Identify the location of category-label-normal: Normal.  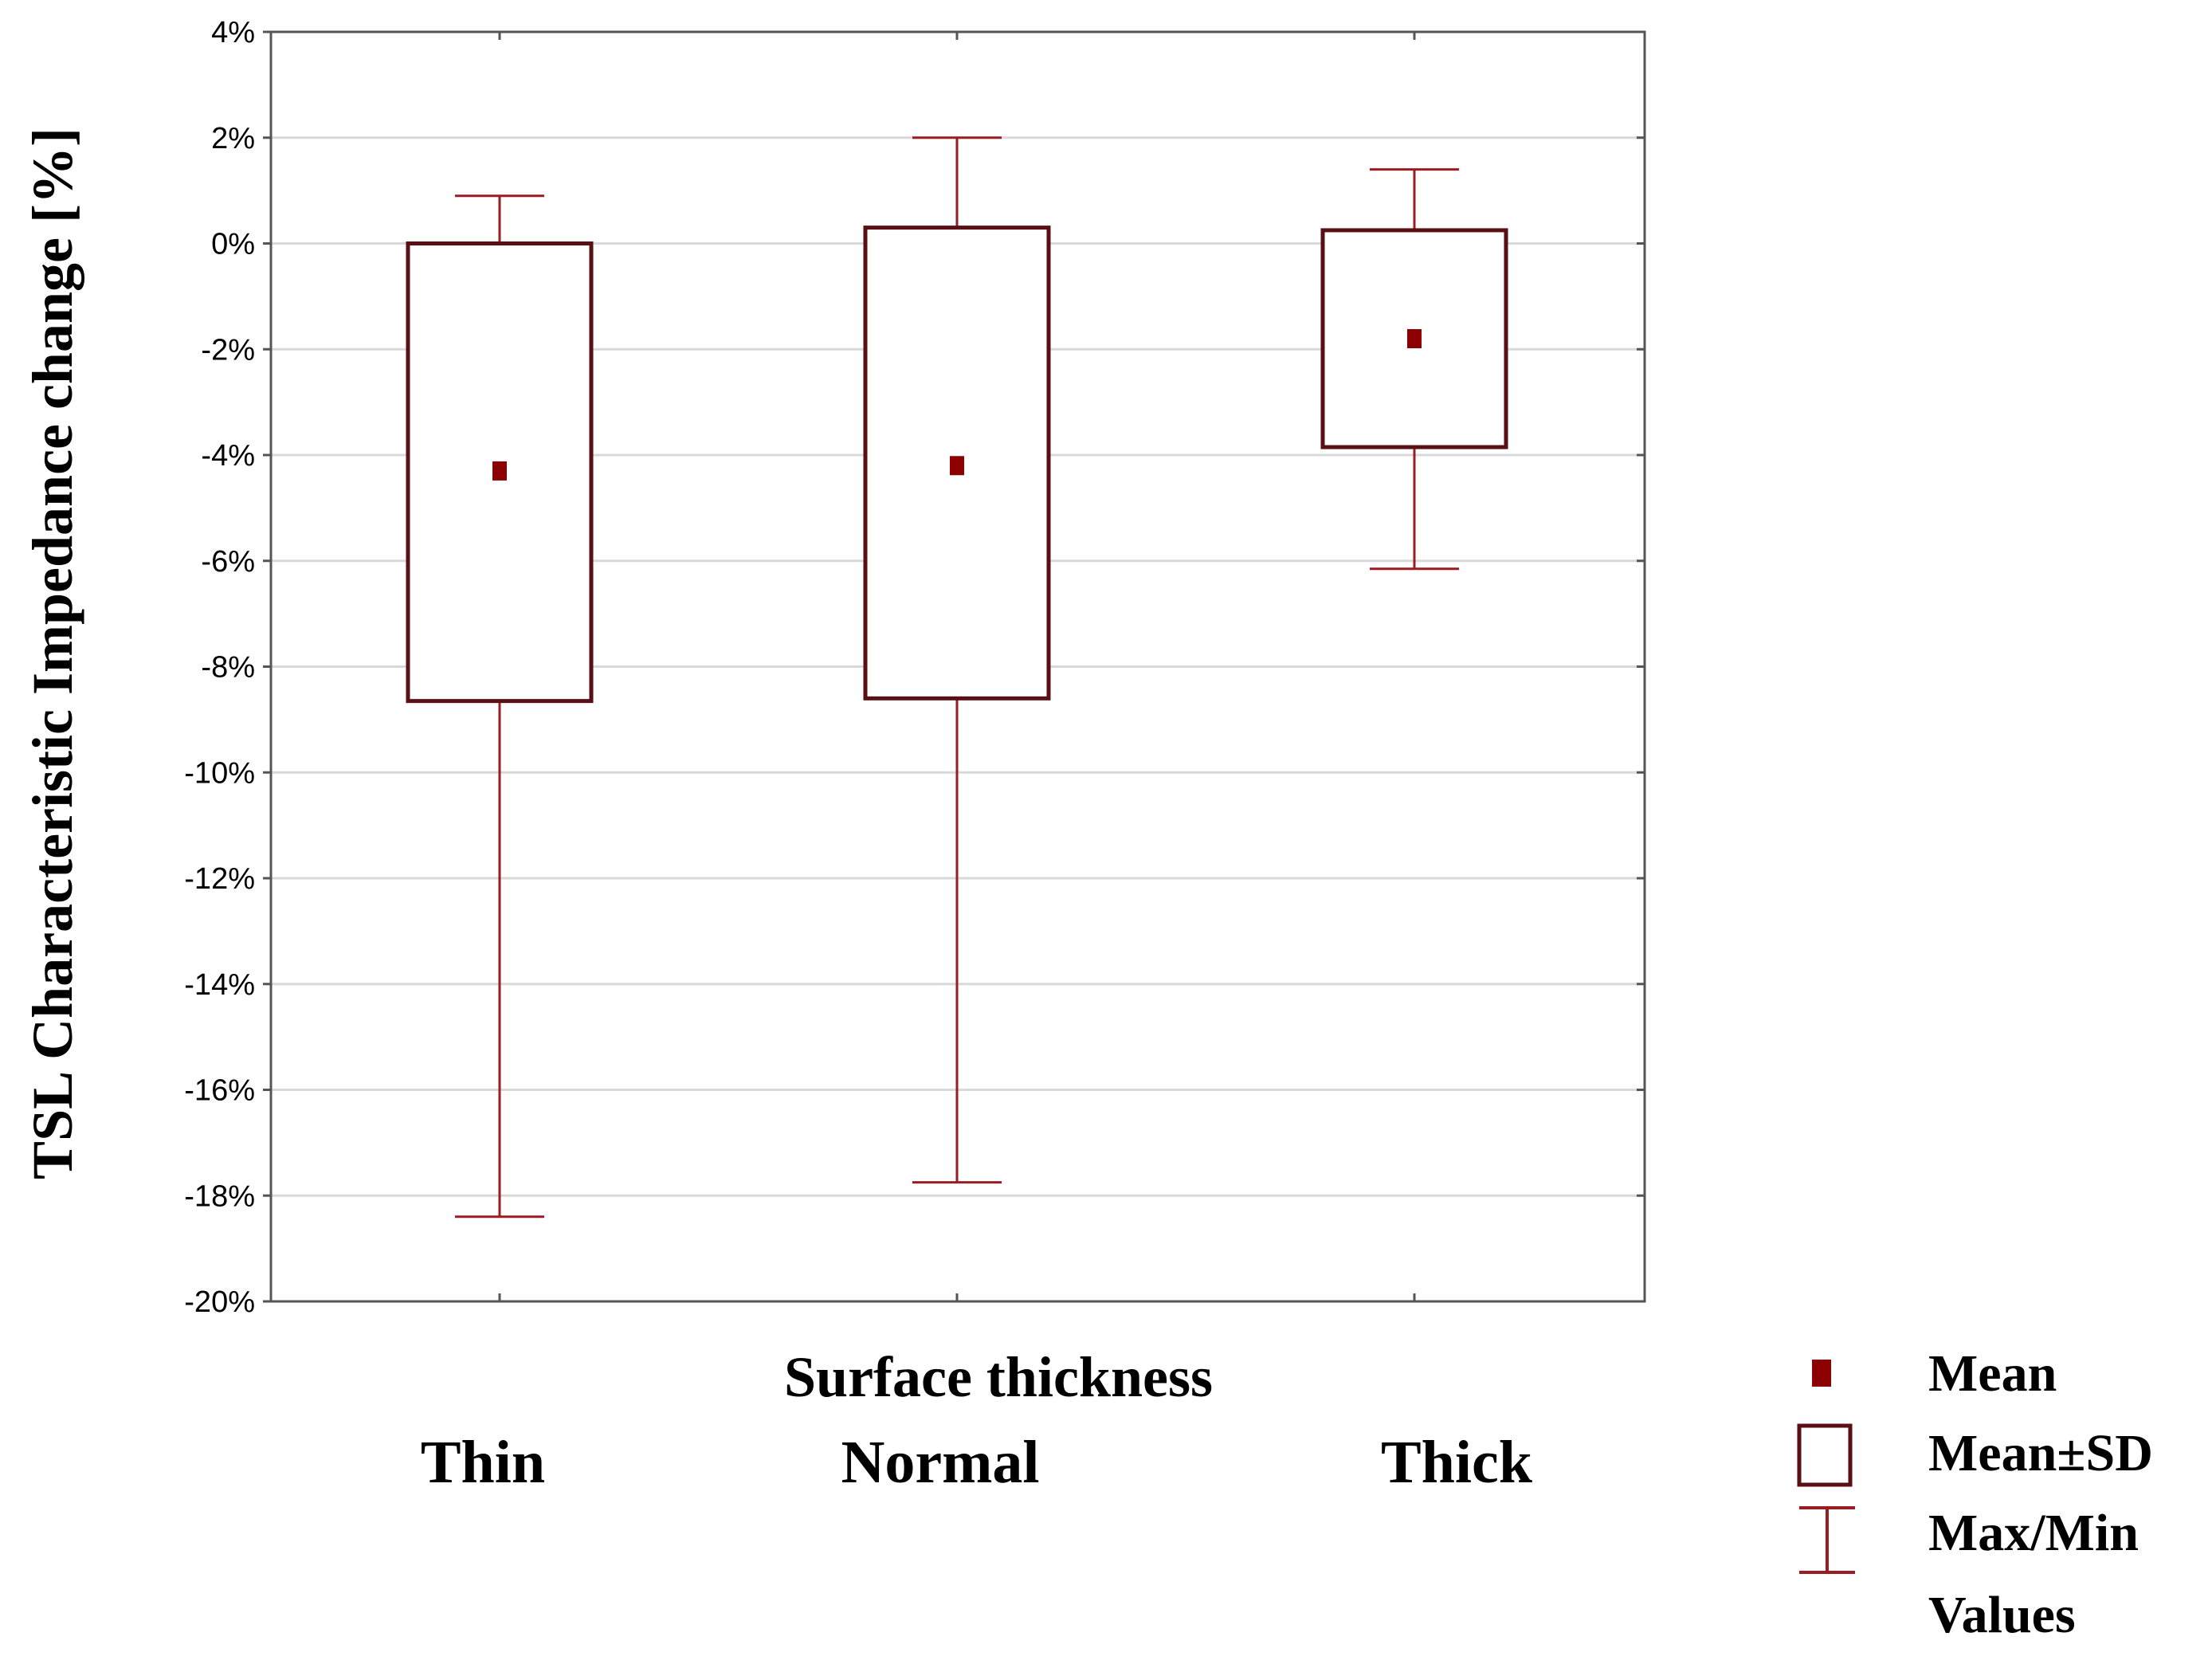
(940, 1462).